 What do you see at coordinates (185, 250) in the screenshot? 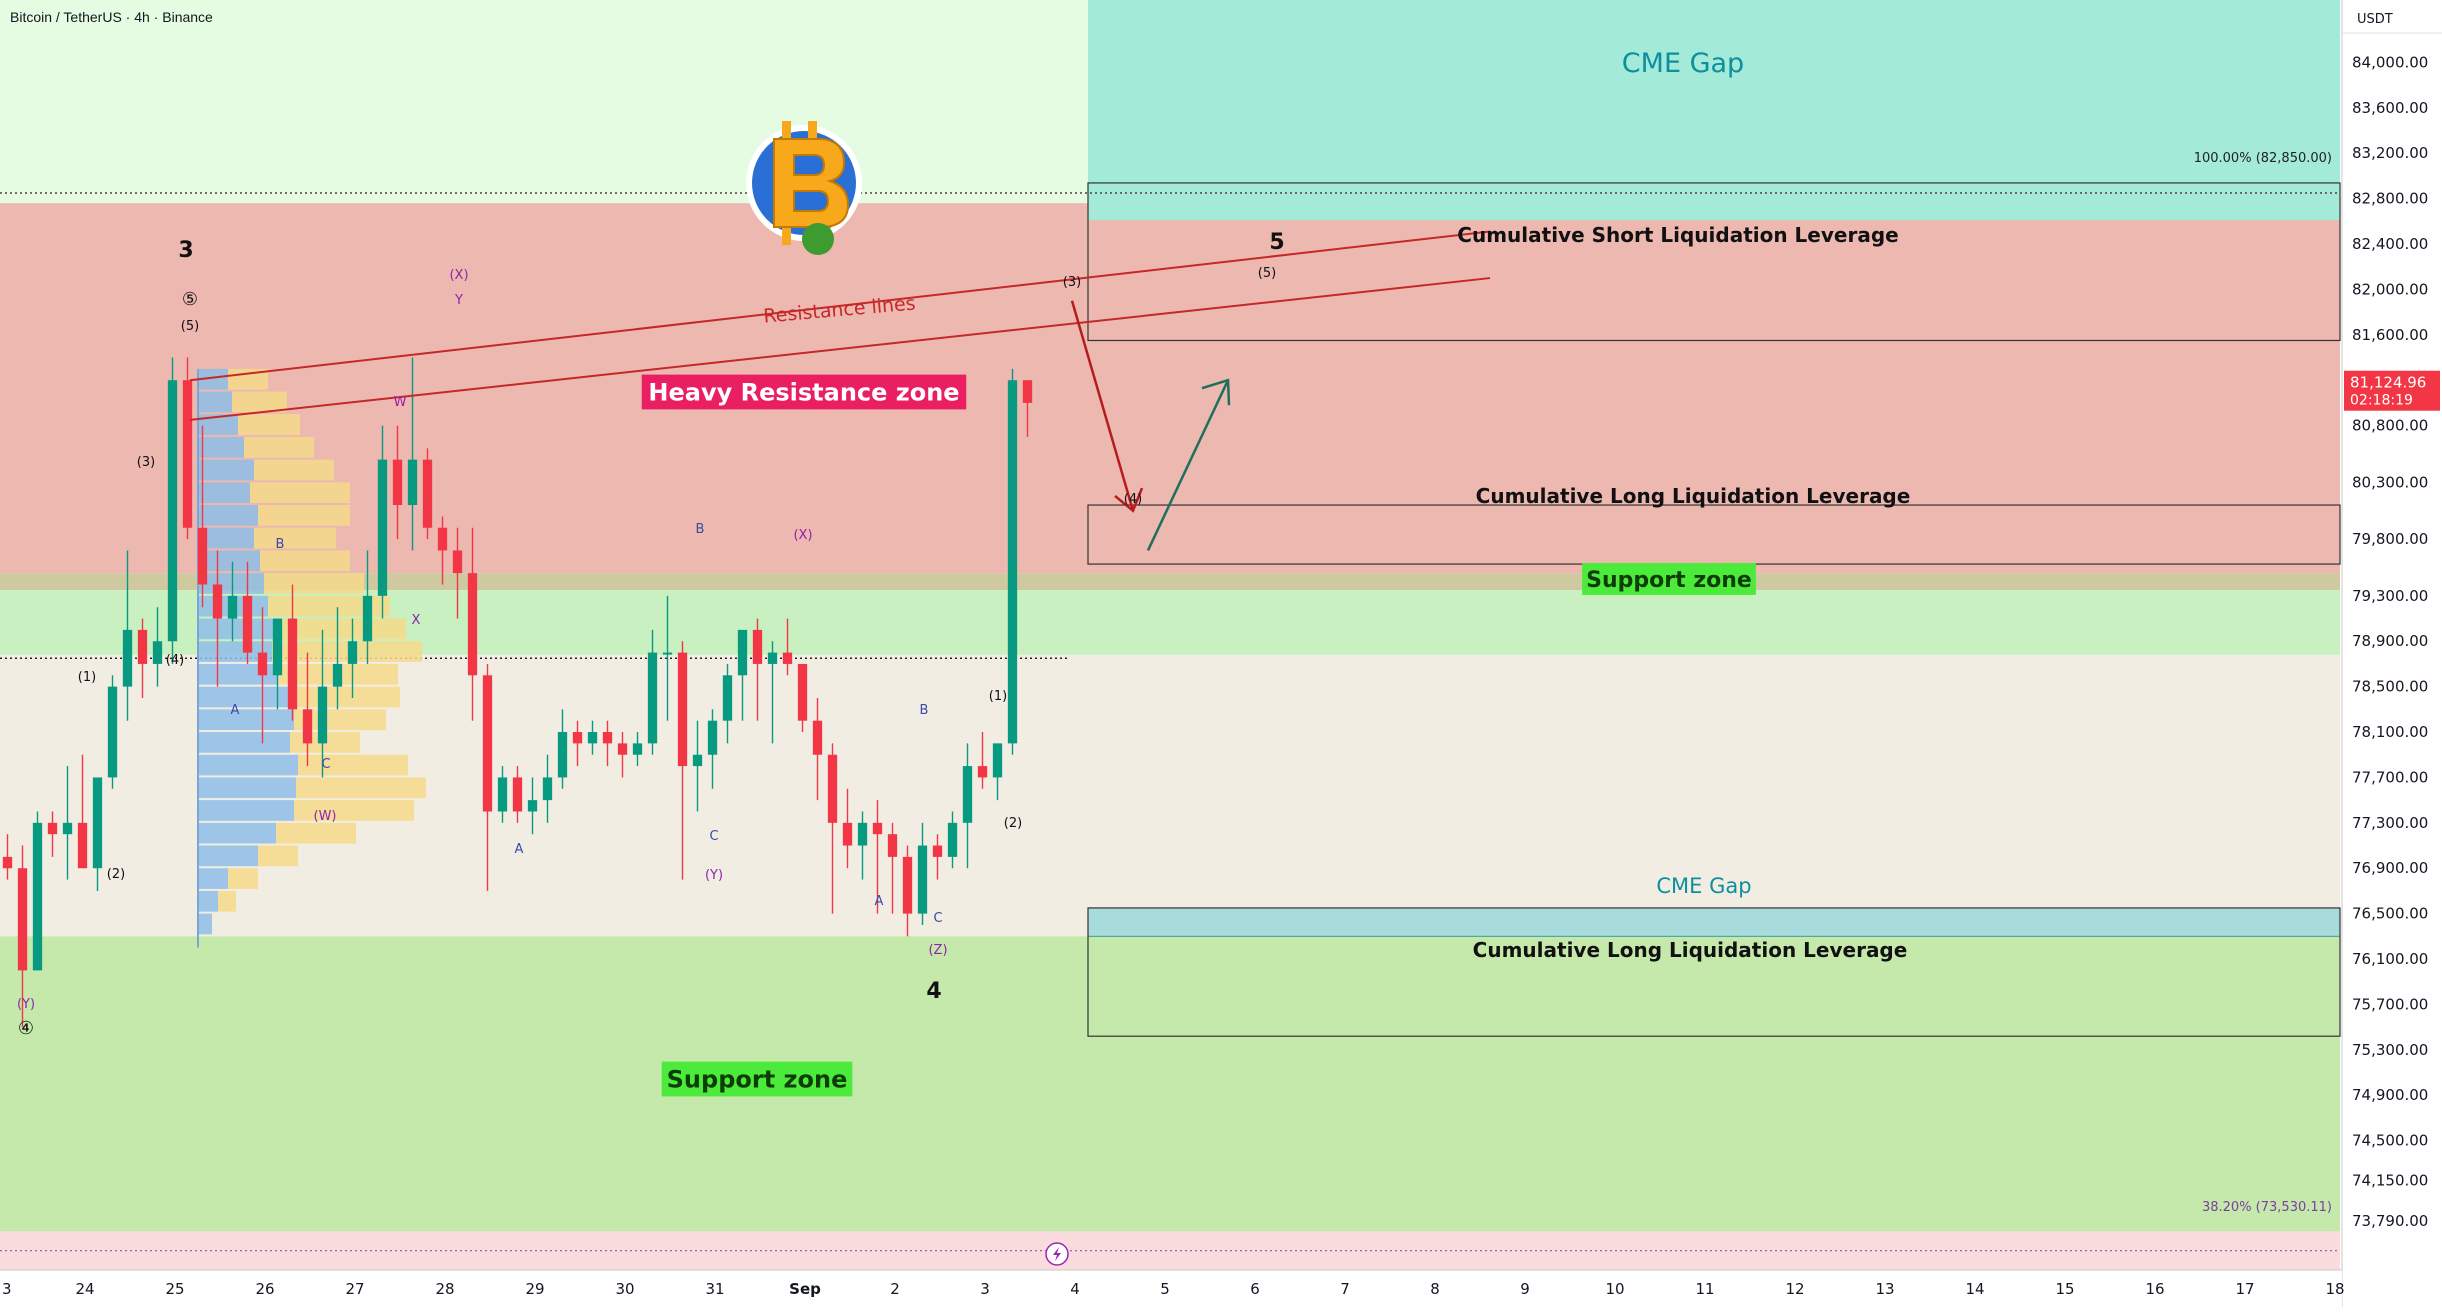
I see `wave-label-w3: 3` at bounding box center [185, 250].